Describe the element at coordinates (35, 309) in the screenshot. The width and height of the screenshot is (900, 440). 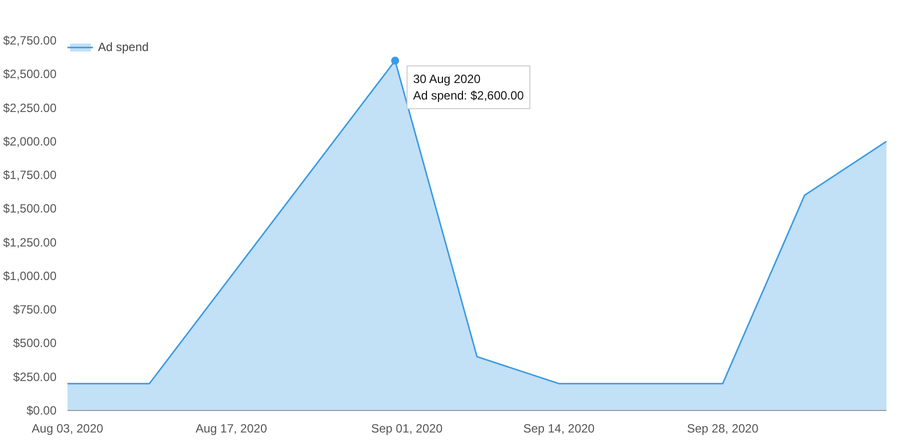
I see `y-tick-label: $750.00` at that location.